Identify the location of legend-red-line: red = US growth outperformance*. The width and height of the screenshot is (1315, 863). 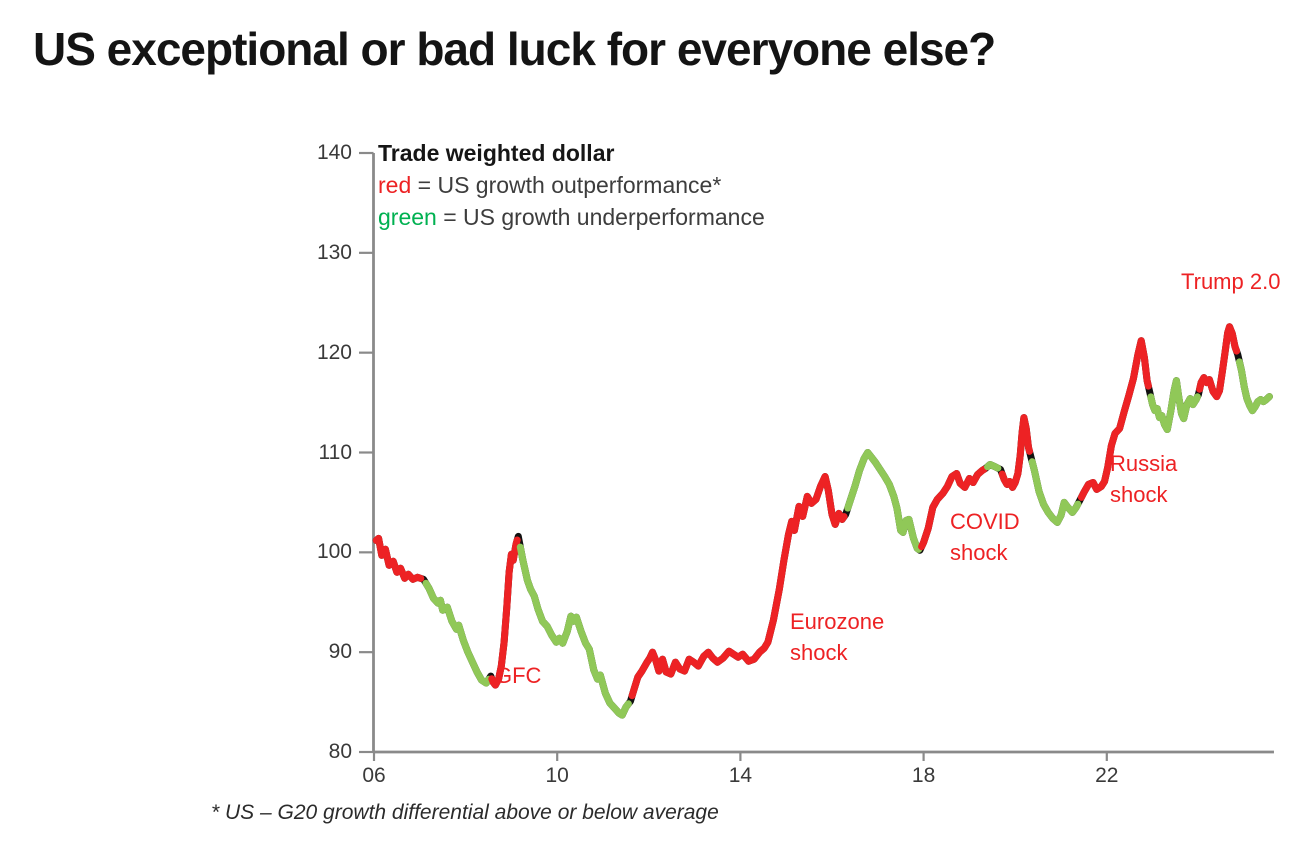
(549, 185).